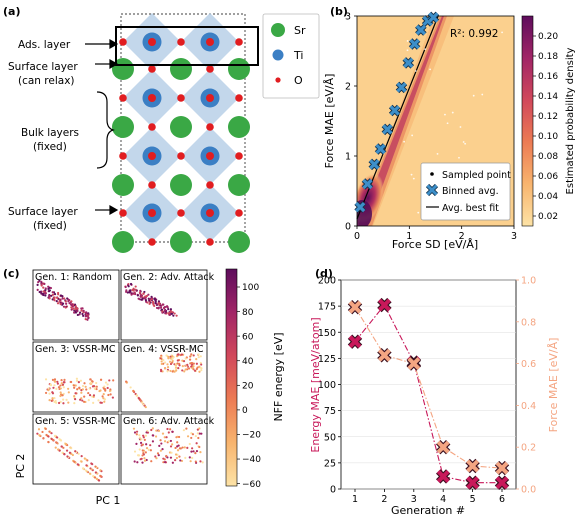 This screenshot has height=524, width=581. What do you see at coordinates (514, 236) in the screenshot?
I see `x-tick-label: 3` at bounding box center [514, 236].